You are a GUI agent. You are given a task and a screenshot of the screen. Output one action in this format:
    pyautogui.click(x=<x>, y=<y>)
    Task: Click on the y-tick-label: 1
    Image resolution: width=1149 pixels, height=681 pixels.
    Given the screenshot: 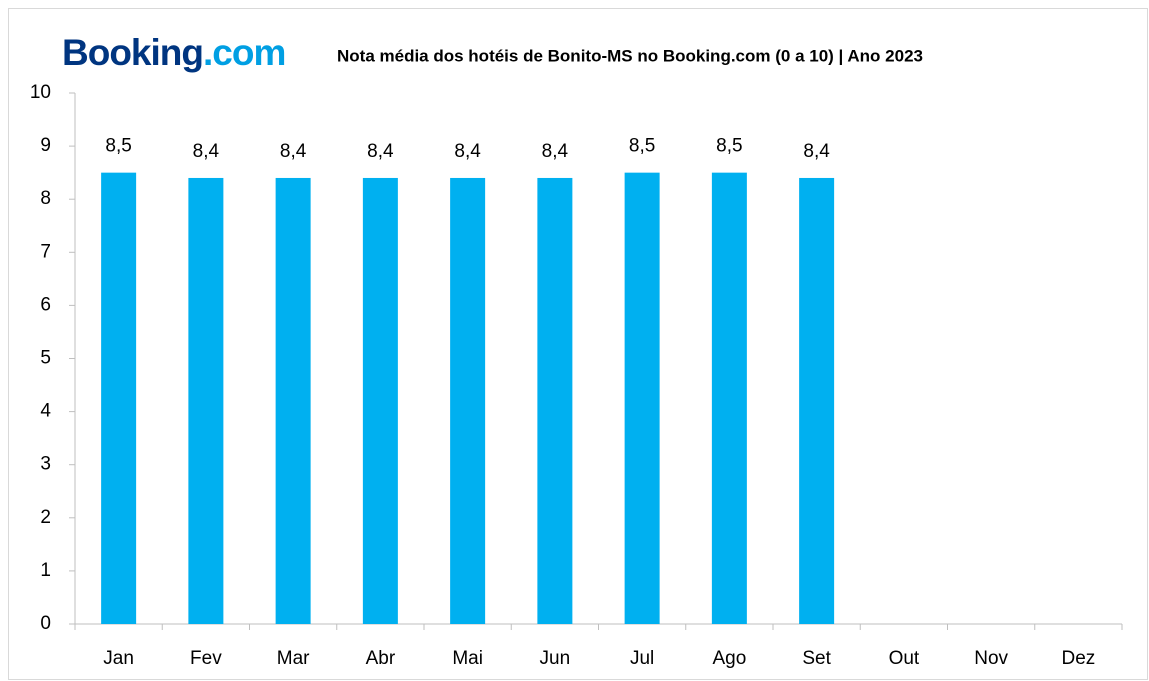 What is the action you would take?
    pyautogui.click(x=45, y=570)
    